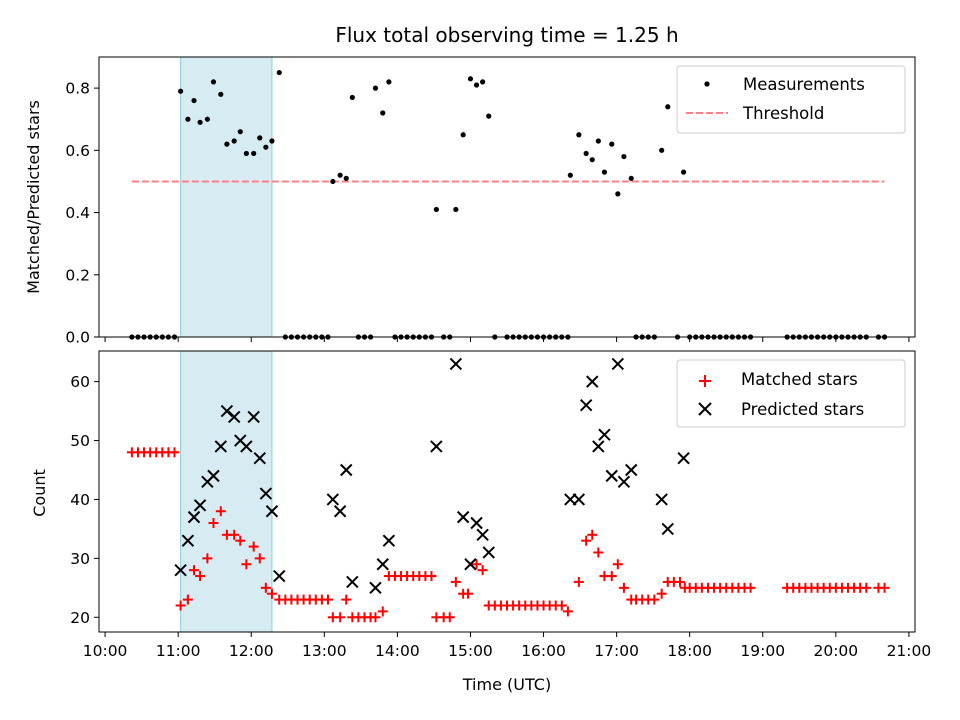 This screenshot has width=960, height=720. I want to click on y-axis-ticks: 20 30 40 50 60, so click(84, 500).